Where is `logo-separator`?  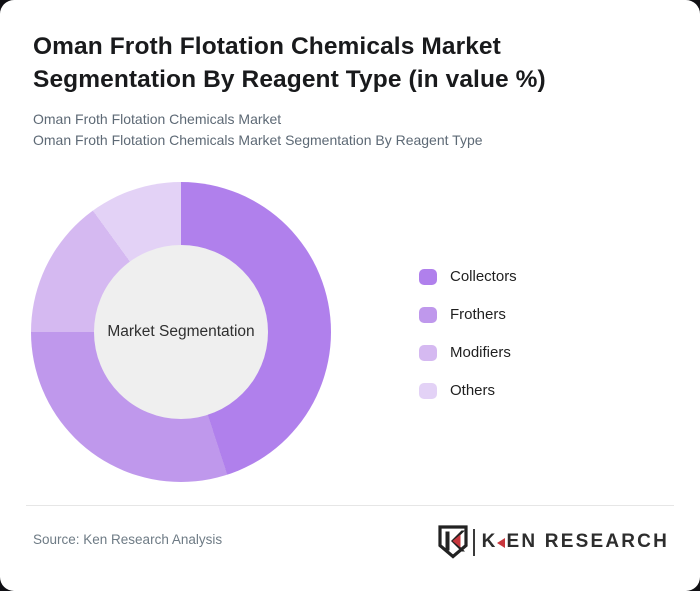 logo-separator is located at coordinates (473, 542).